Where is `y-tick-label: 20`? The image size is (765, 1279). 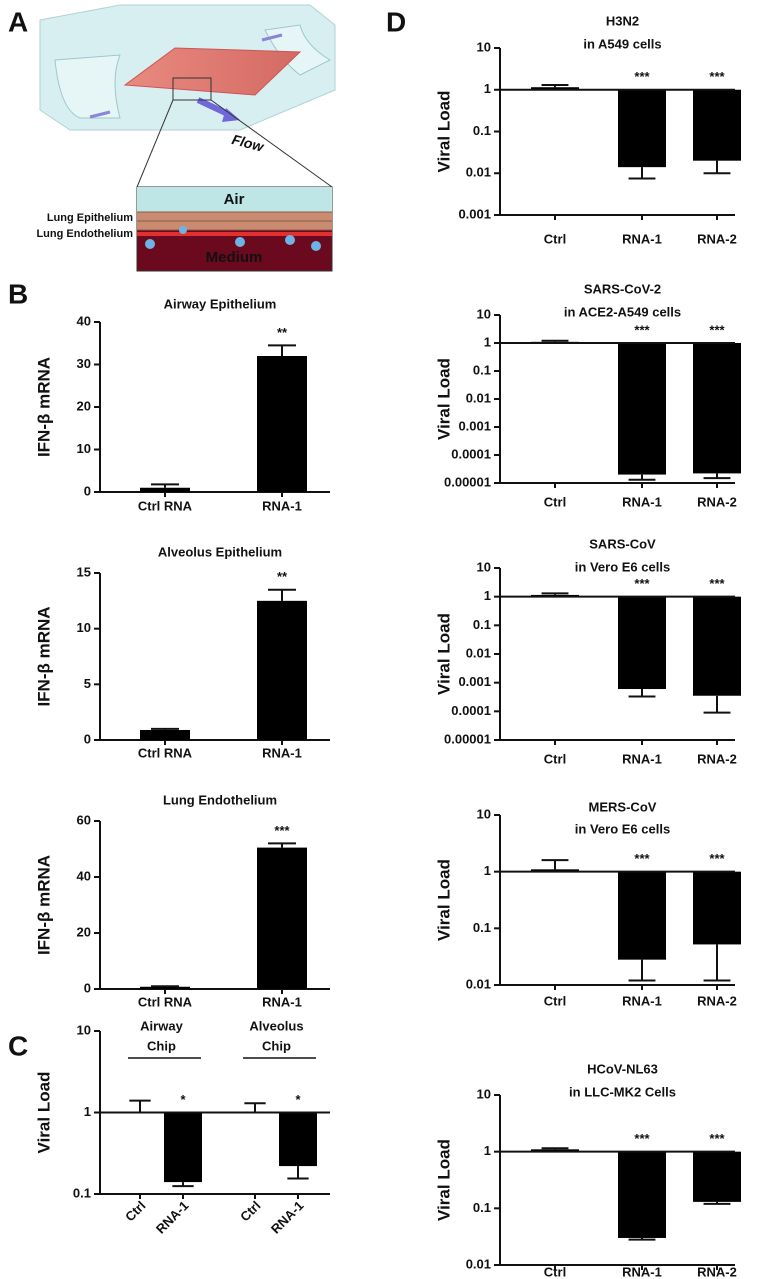
y-tick-label: 20 is located at coordinates (84, 405).